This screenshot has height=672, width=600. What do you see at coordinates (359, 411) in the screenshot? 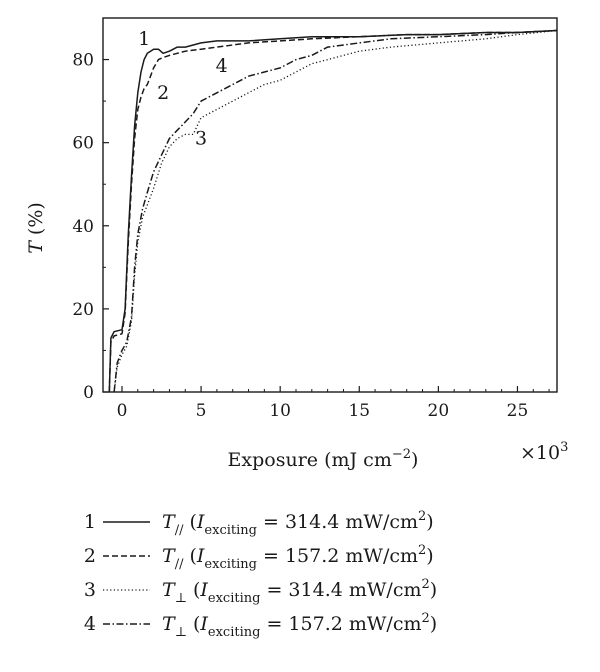
I see `x-tick-label: 15` at bounding box center [359, 411].